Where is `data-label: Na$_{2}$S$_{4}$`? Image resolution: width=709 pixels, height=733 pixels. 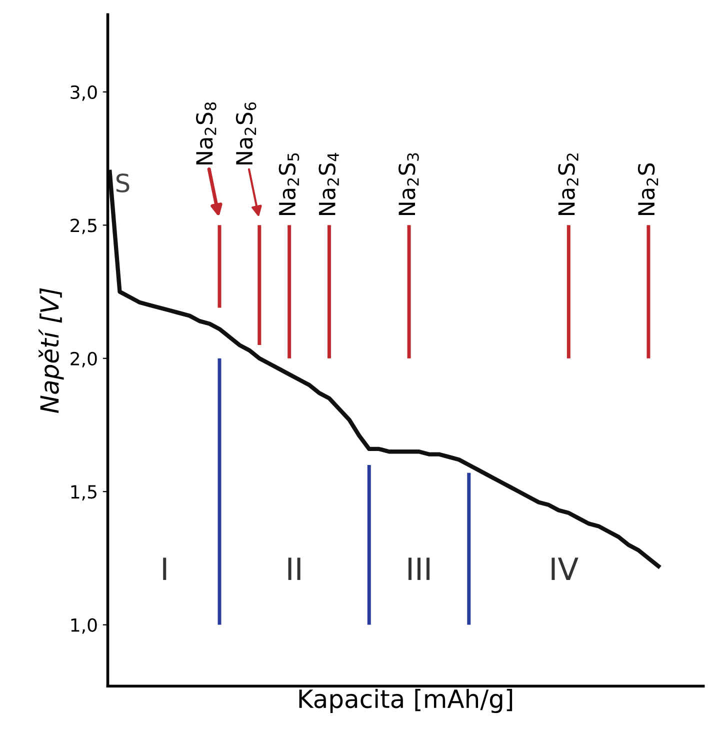 data-label: Na$_{2}$S$_{4}$ is located at coordinates (328, 183).